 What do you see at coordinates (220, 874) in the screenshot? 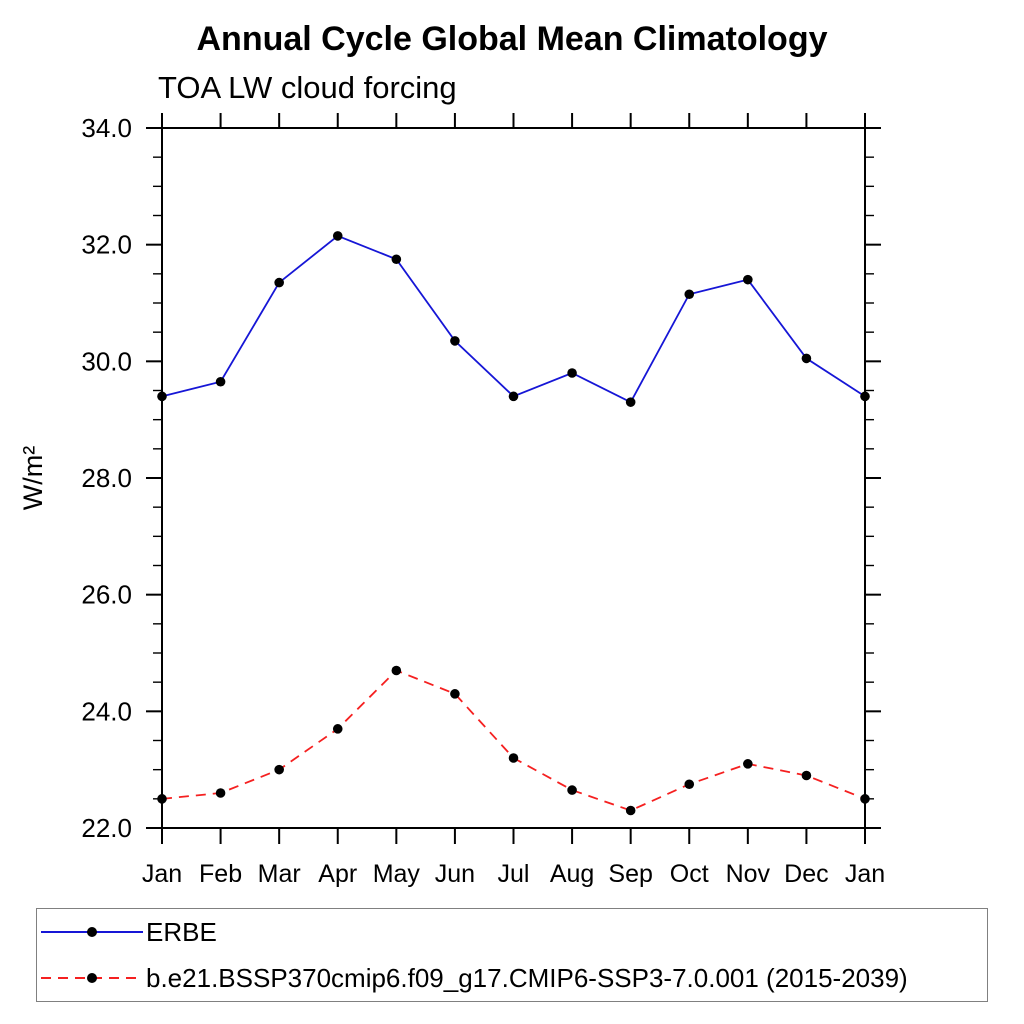
I see `svg-text: Feb` at bounding box center [220, 874].